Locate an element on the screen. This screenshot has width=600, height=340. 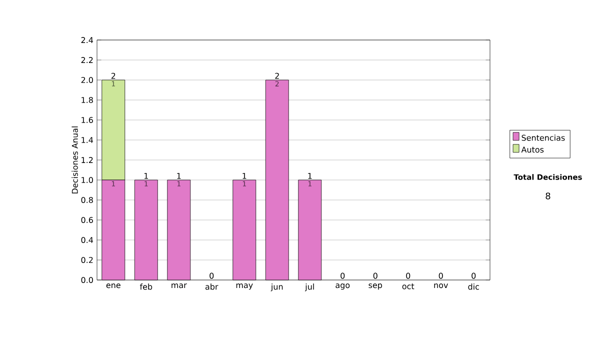
x-tick-label: jul is located at coordinates (309, 288).